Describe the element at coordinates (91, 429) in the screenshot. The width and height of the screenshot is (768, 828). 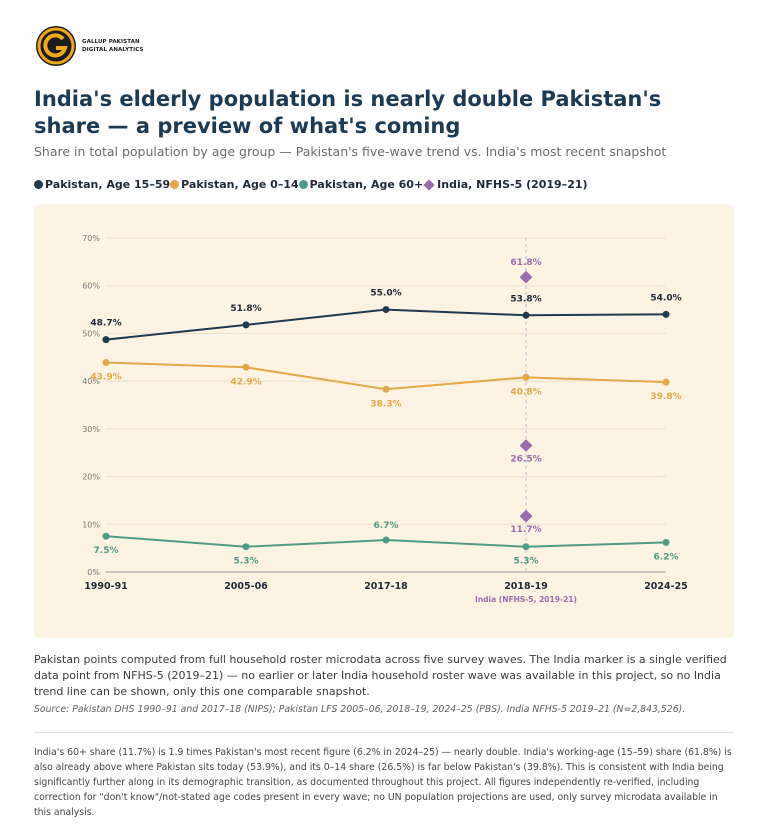
I see `y-tick-label: 30%` at that location.